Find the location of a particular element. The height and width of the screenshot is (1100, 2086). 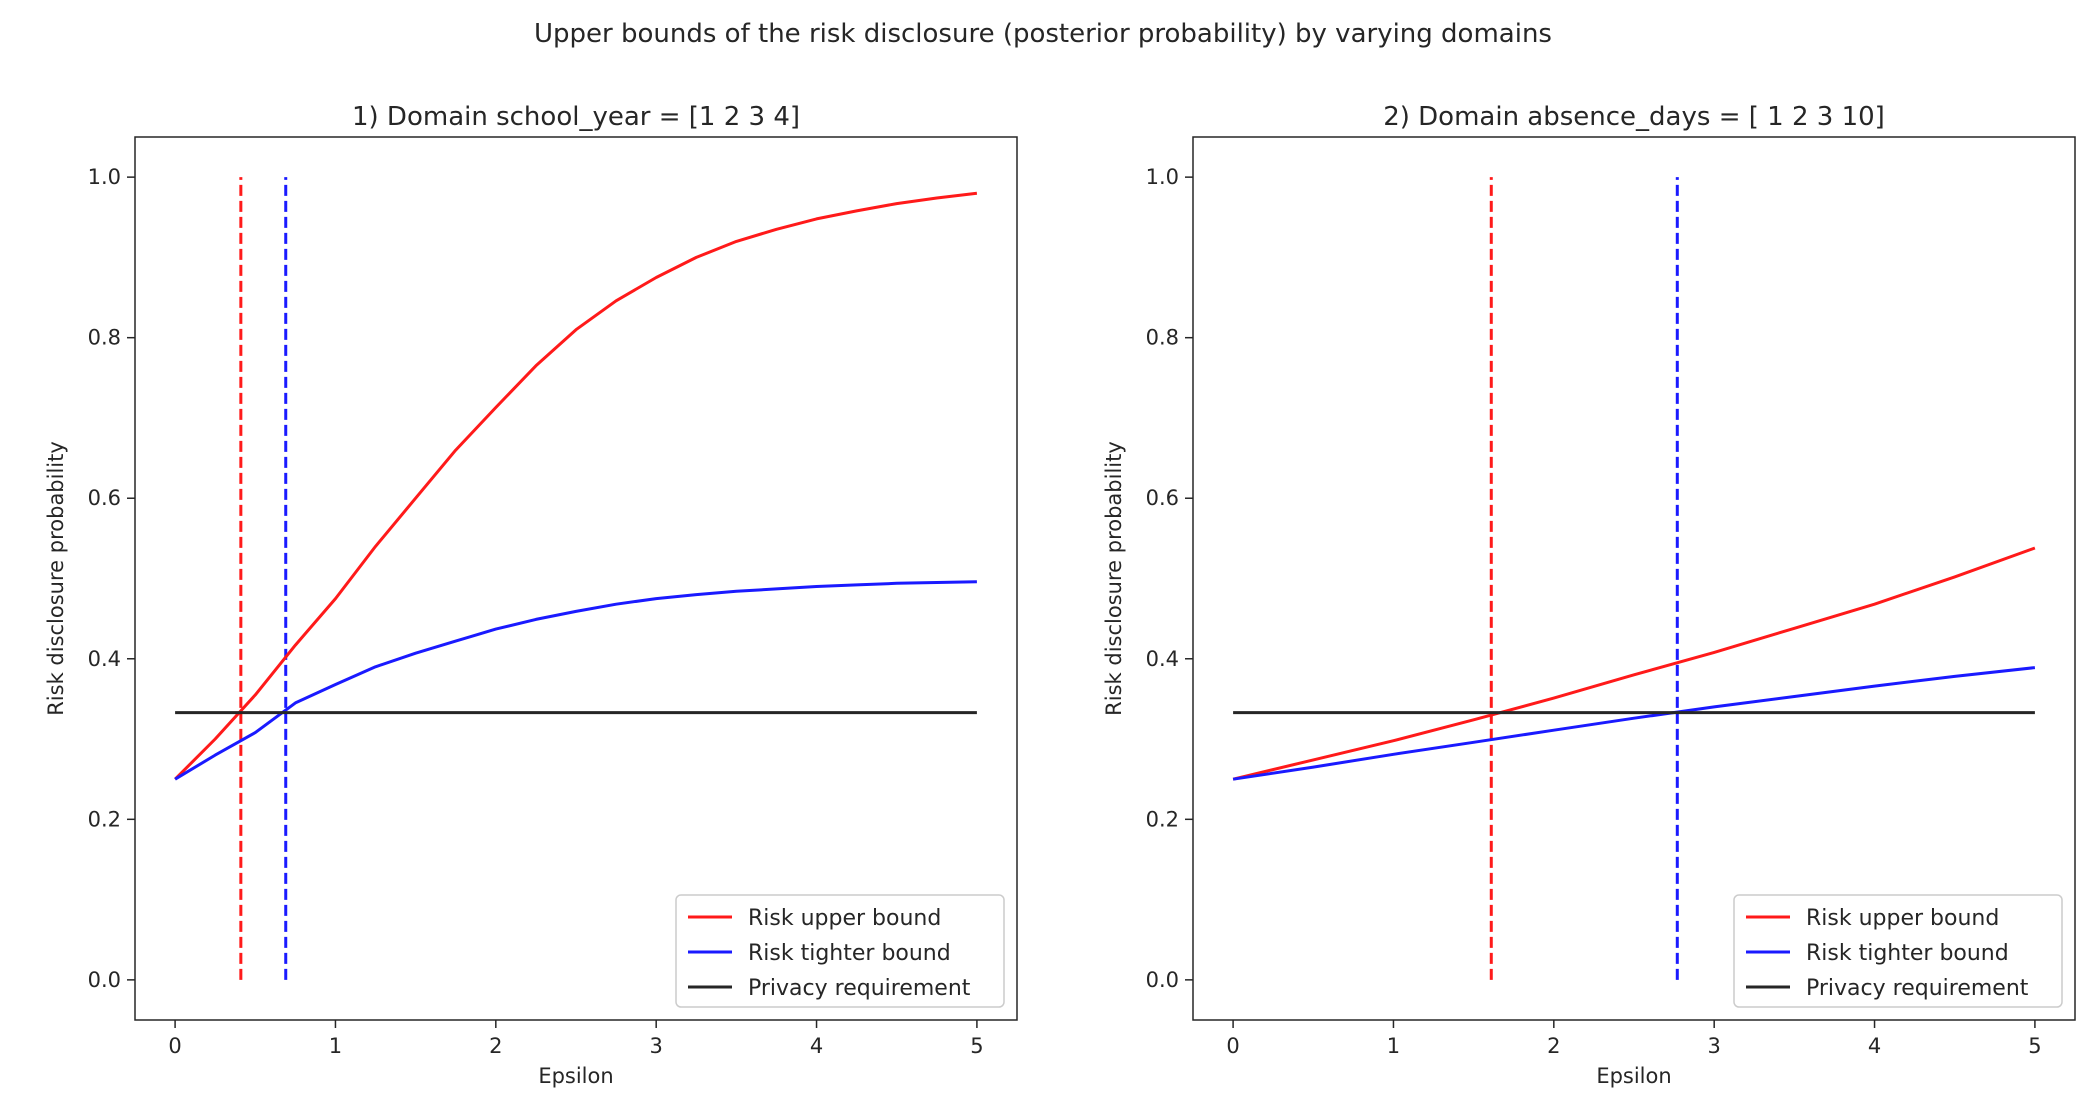

subplot-title: 1) Domain school_year = [1 2 3 4] is located at coordinates (576, 117).